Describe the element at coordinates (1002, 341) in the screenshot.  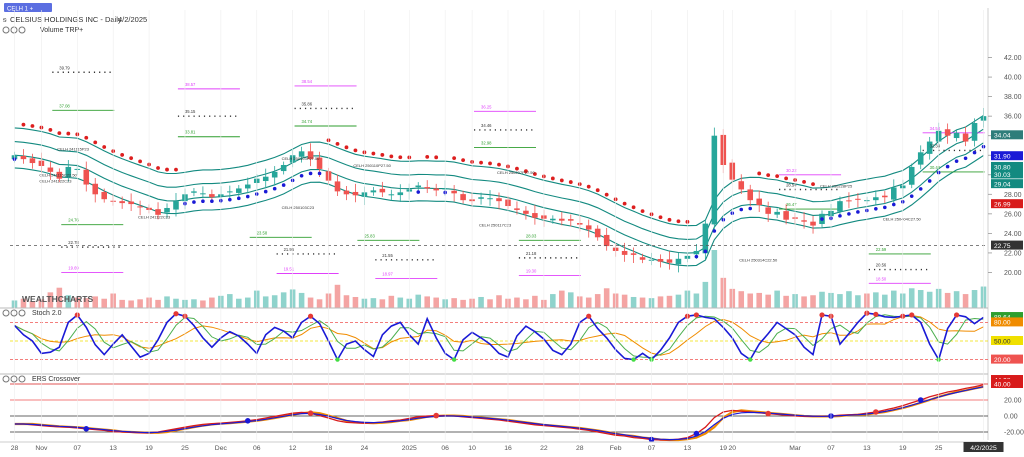
I see `stoch-badge-label: 50.00` at that location.